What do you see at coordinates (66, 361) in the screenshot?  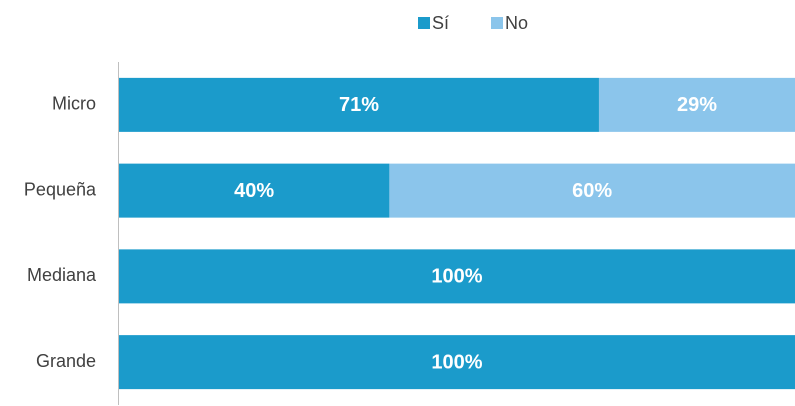 I see `y-tick-label: Grande` at bounding box center [66, 361].